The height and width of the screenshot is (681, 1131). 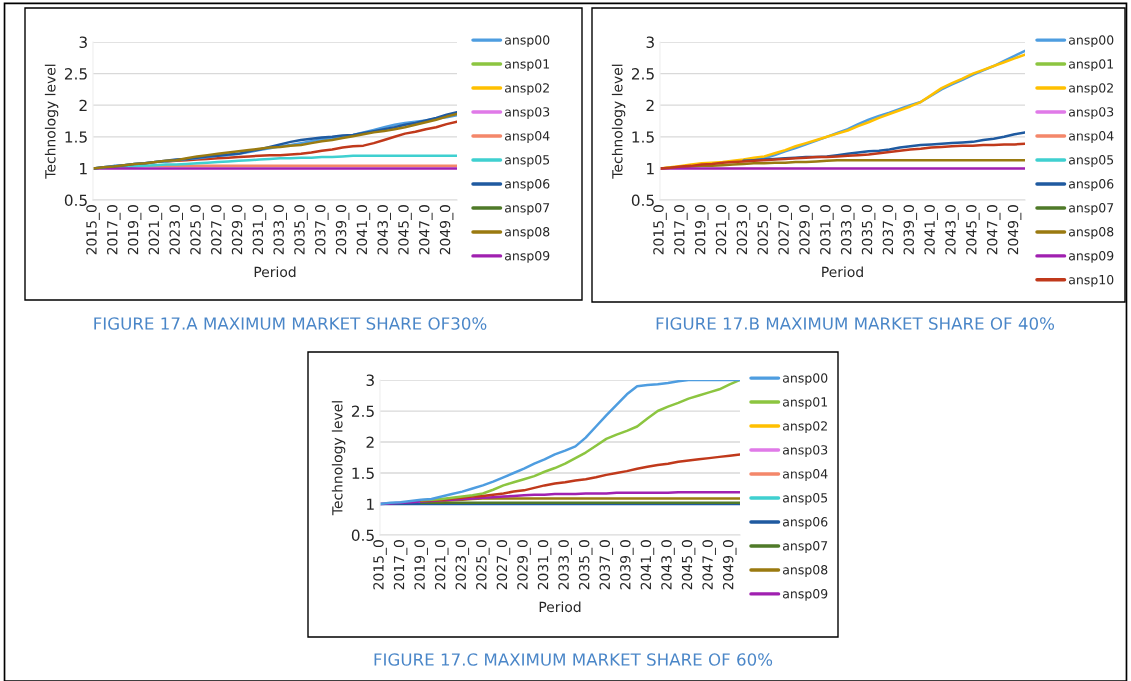 What do you see at coordinates (290, 323) in the screenshot?
I see `text: FIGURE 17.A MAXIMUM MARKET SHARE OF30%` at bounding box center [290, 323].